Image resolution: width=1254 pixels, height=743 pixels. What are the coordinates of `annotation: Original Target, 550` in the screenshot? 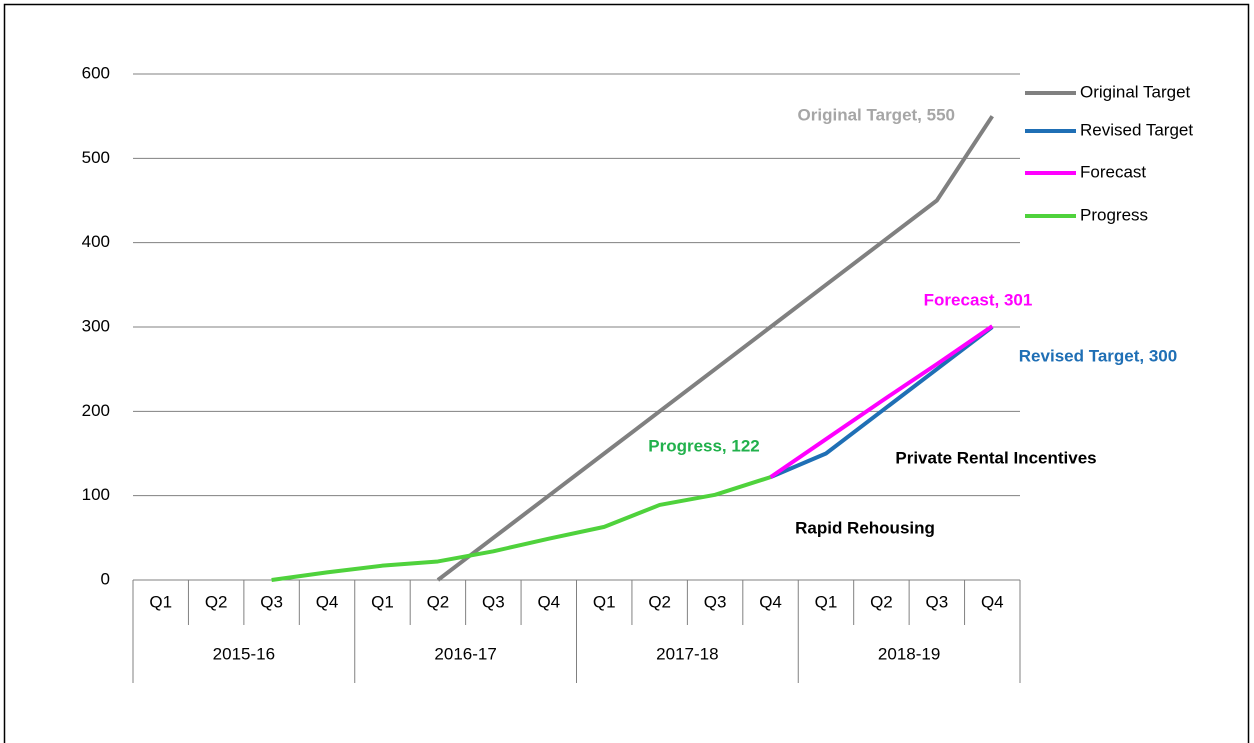 It's located at (876, 114).